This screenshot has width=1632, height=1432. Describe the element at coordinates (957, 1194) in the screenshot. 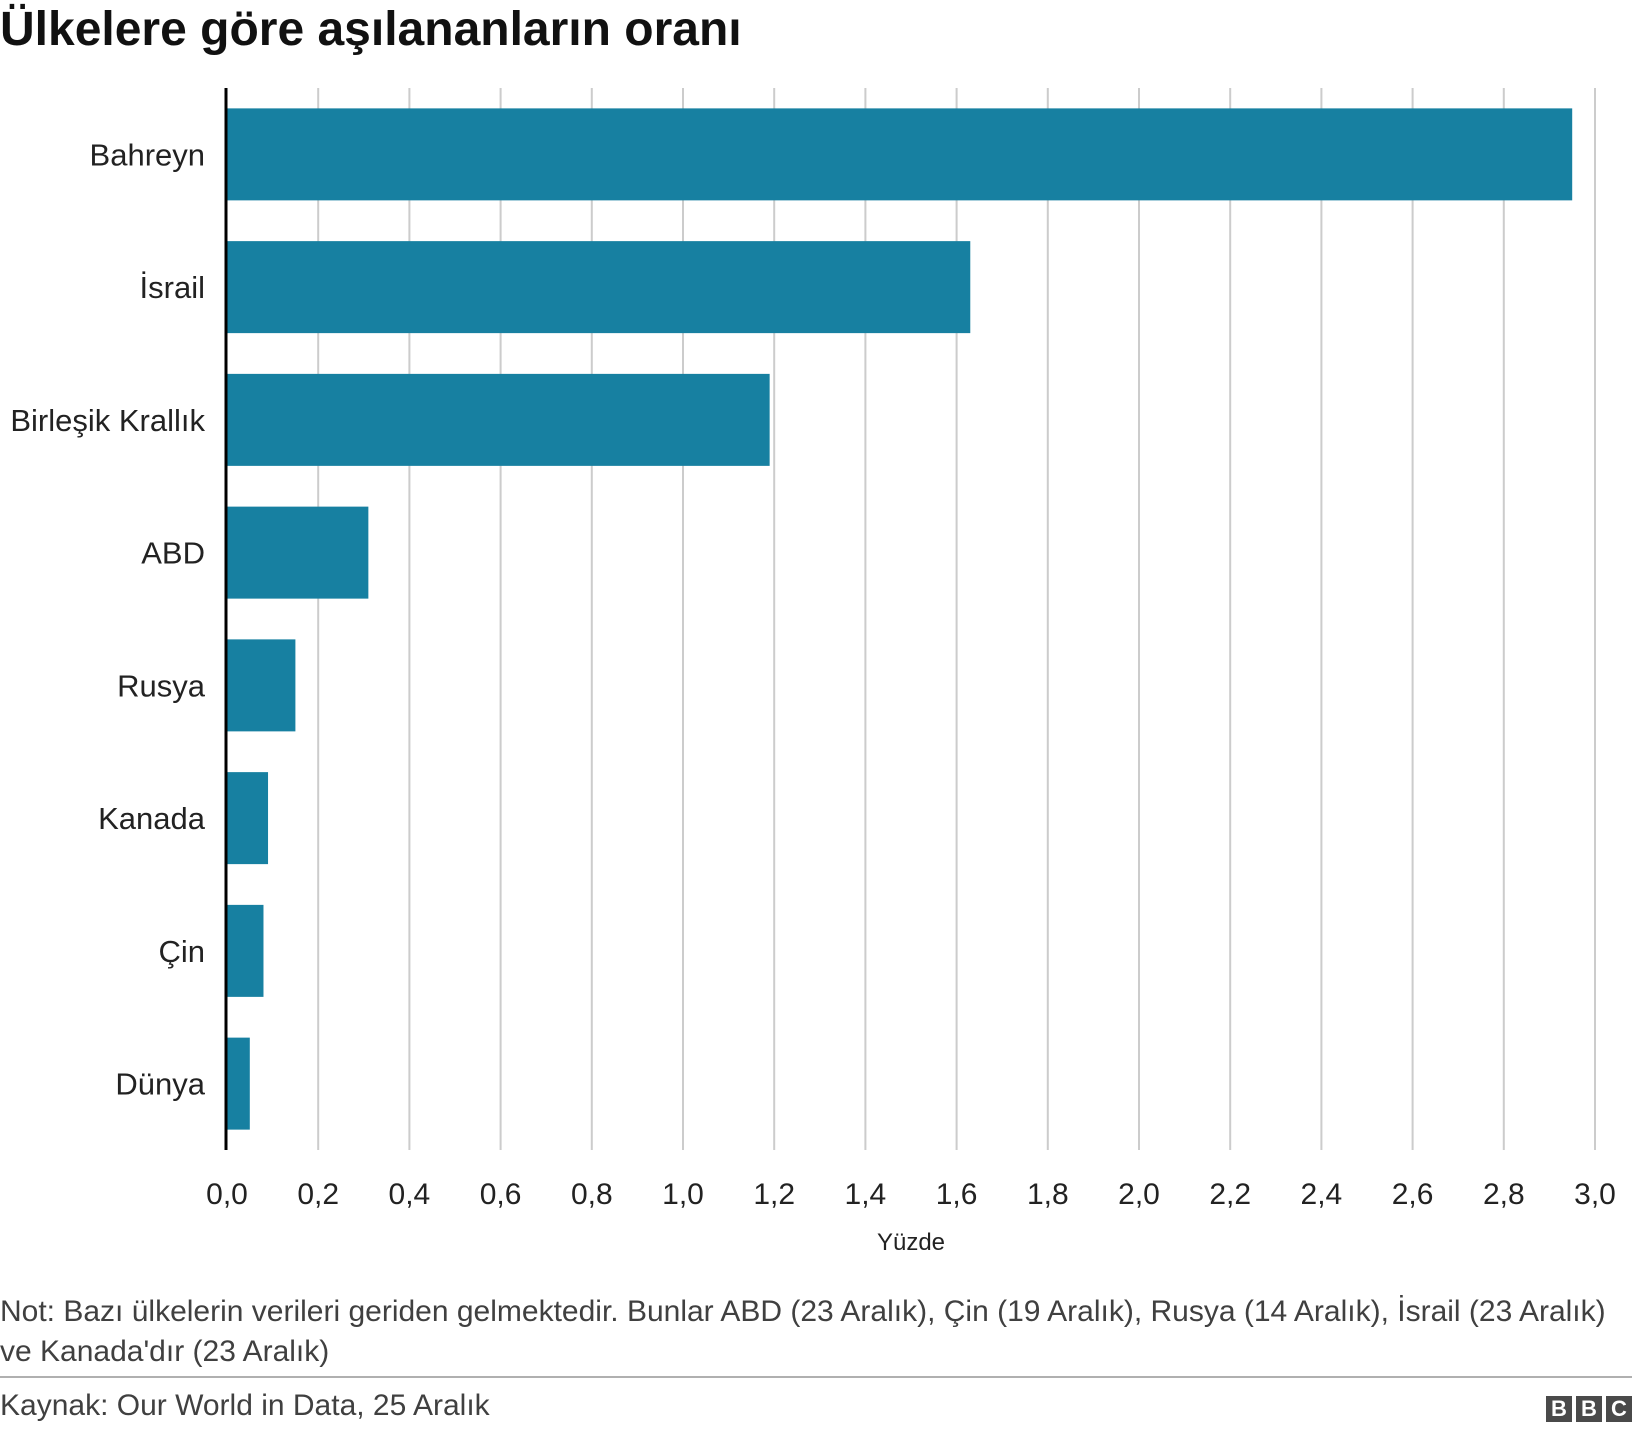

I see `x-tick-label: 1,6` at that location.